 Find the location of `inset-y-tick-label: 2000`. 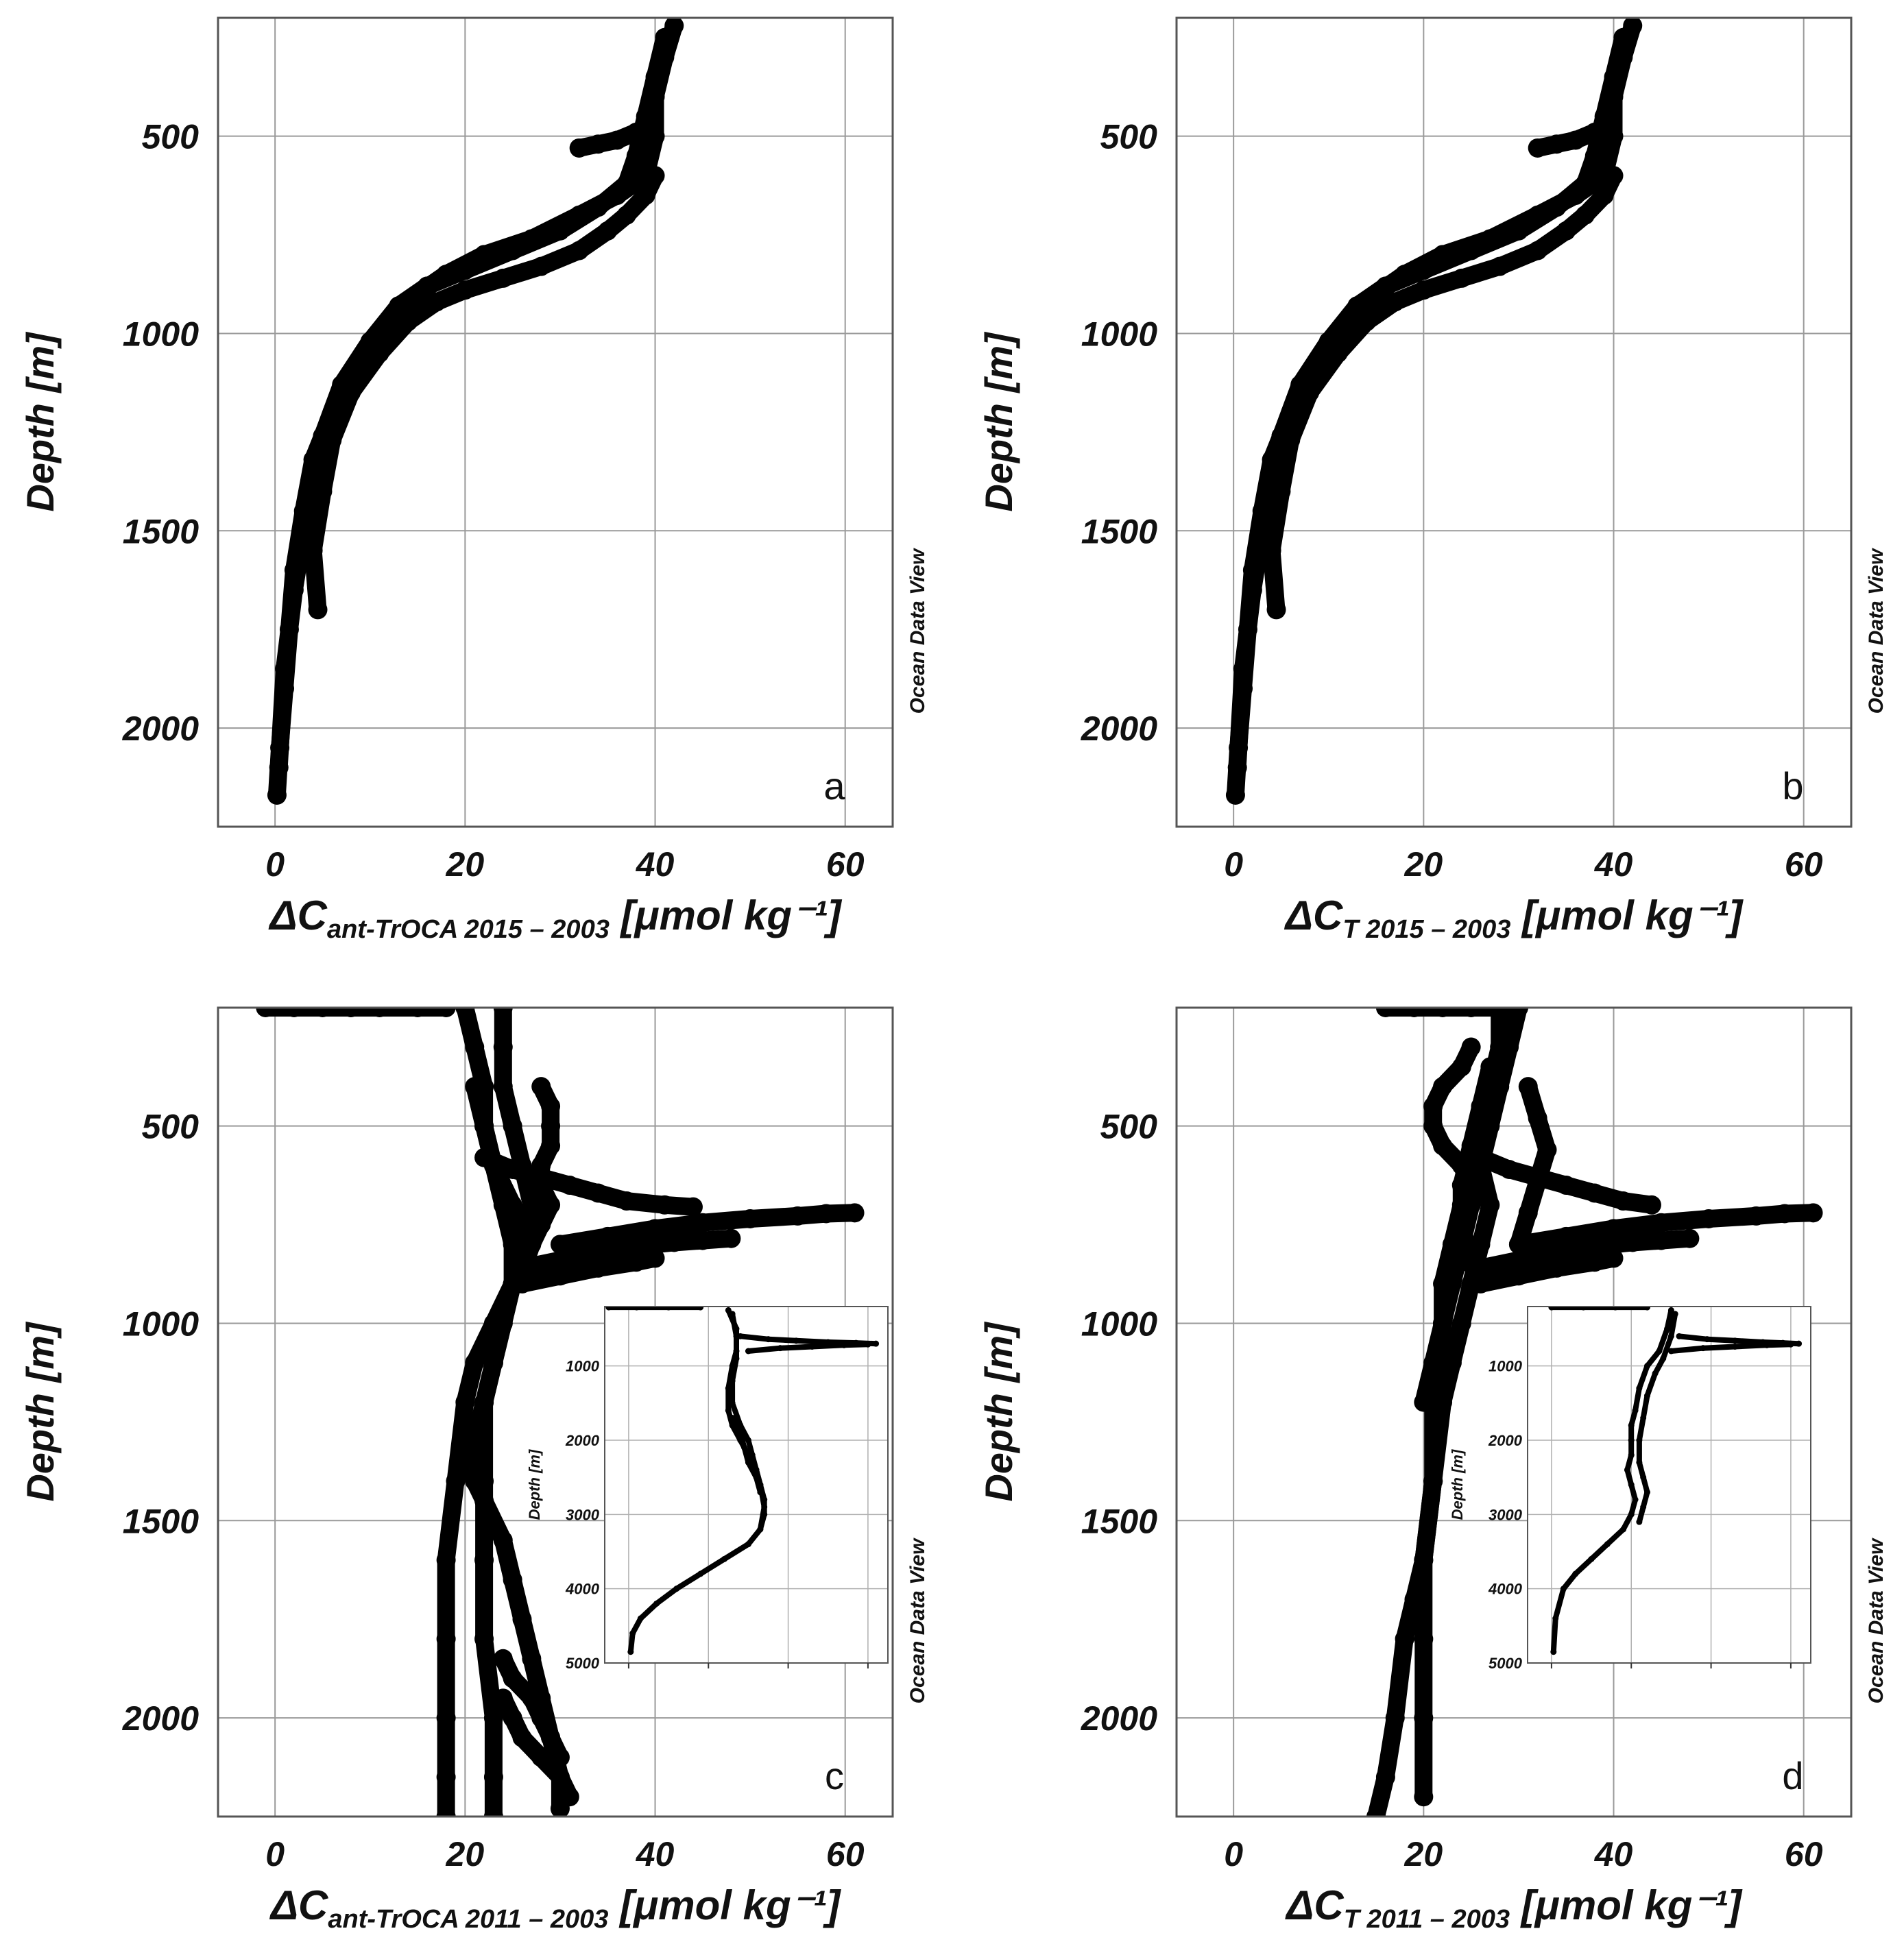

inset-y-tick-label: 2000 is located at coordinates (582, 1440).